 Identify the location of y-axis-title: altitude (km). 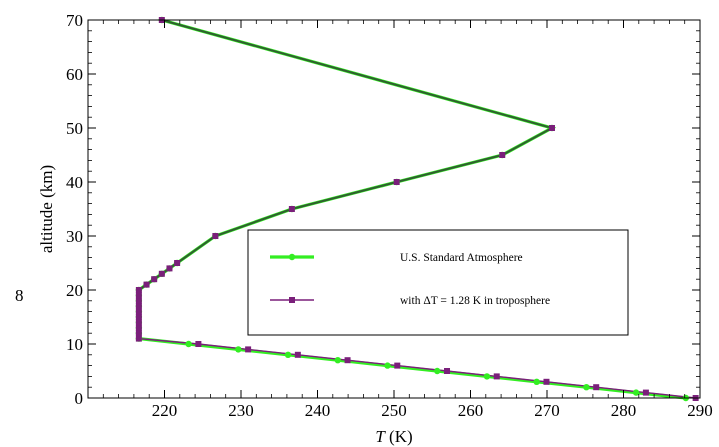
(46, 209).